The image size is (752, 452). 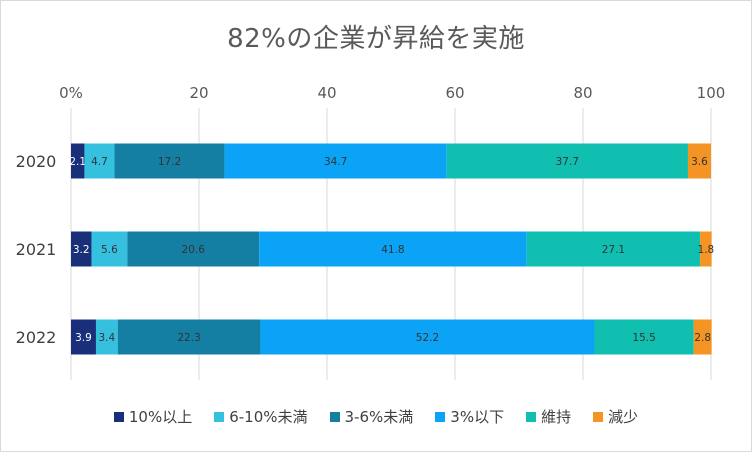 I want to click on legend-label: 減少, so click(x=623, y=417).